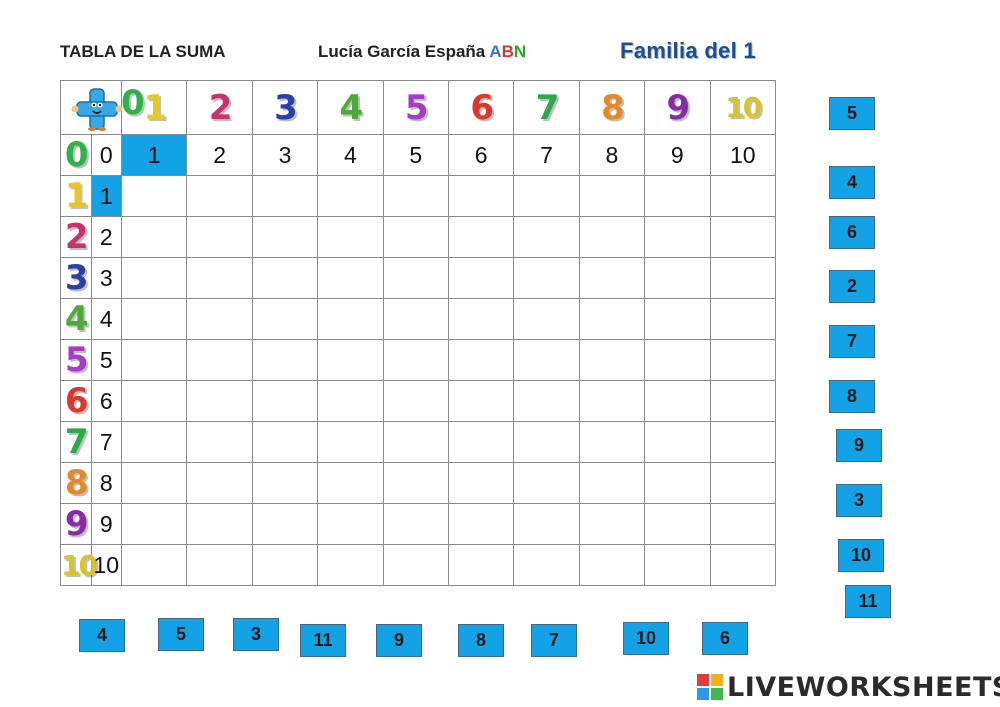 The width and height of the screenshot is (1000, 707). I want to click on bottom-answer-tile: 11, so click(323, 640).